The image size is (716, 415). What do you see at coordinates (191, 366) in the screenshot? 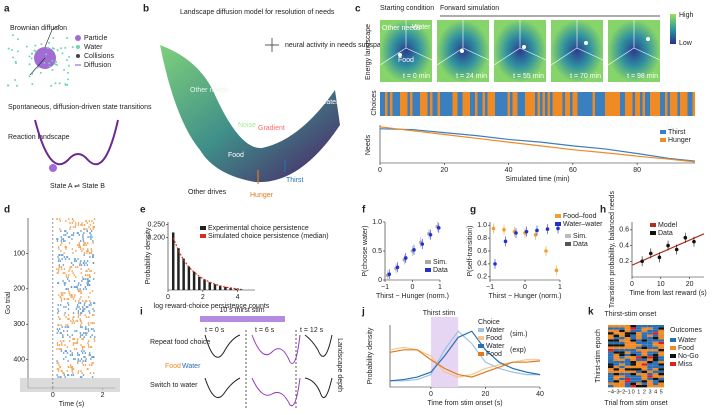
I see `basin-label: Water` at bounding box center [191, 366].